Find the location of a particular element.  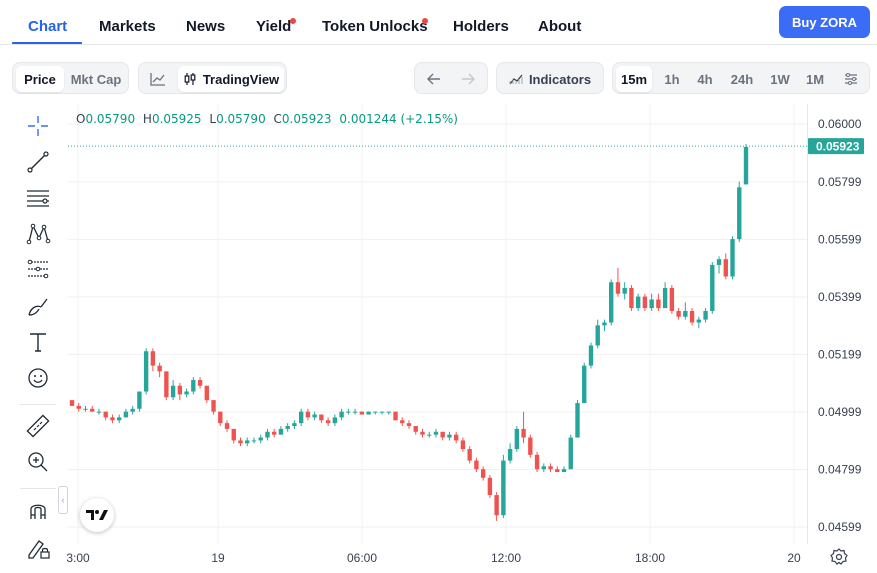

tab-holders: Holders is located at coordinates (481, 26).